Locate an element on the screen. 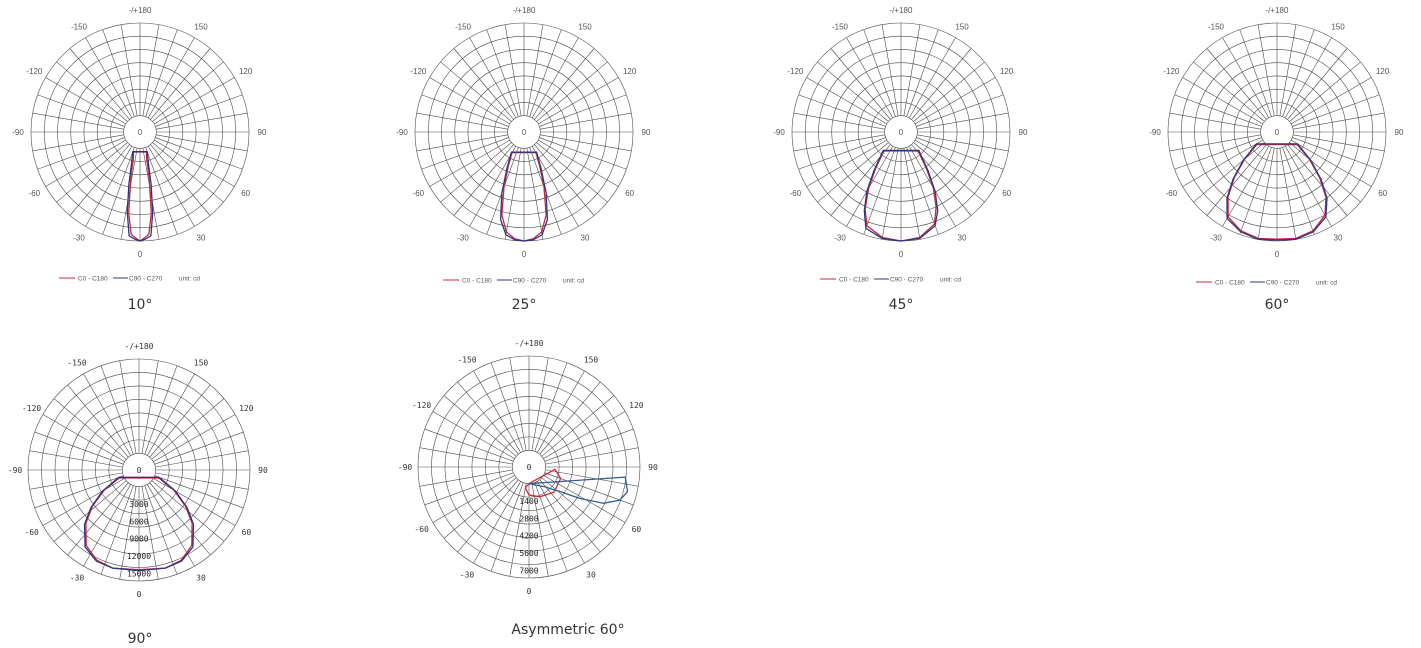 The image size is (1421, 648). chart-caption: 10° is located at coordinates (140, 305).